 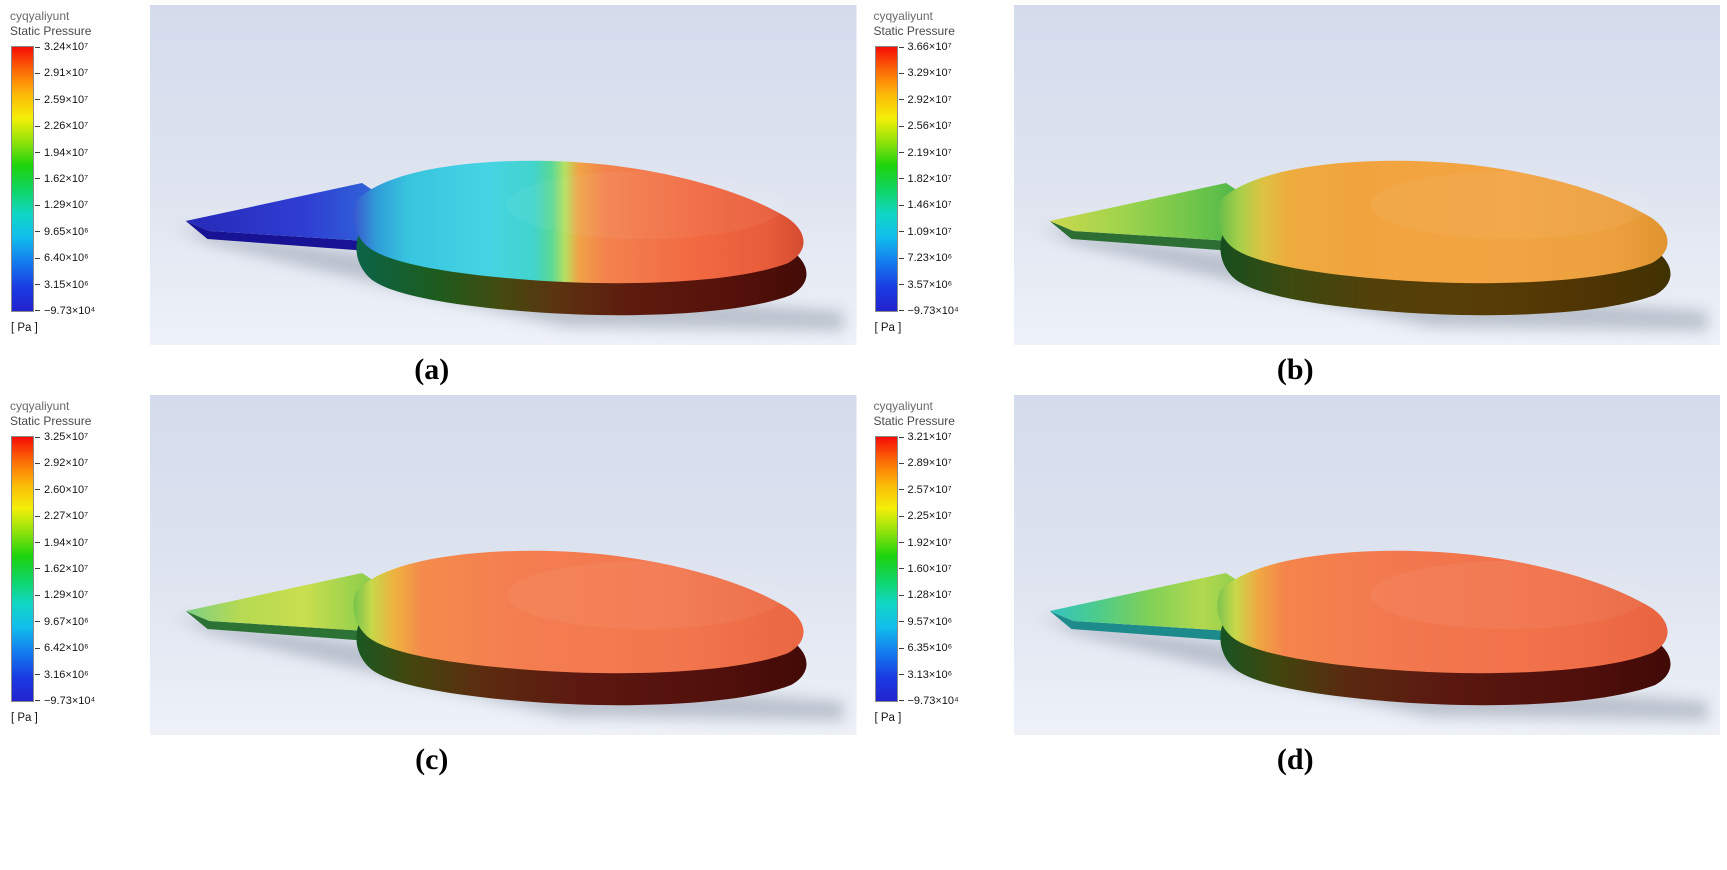 I want to click on legend-tick: 1.28×10⁷, so click(x=928, y=595).